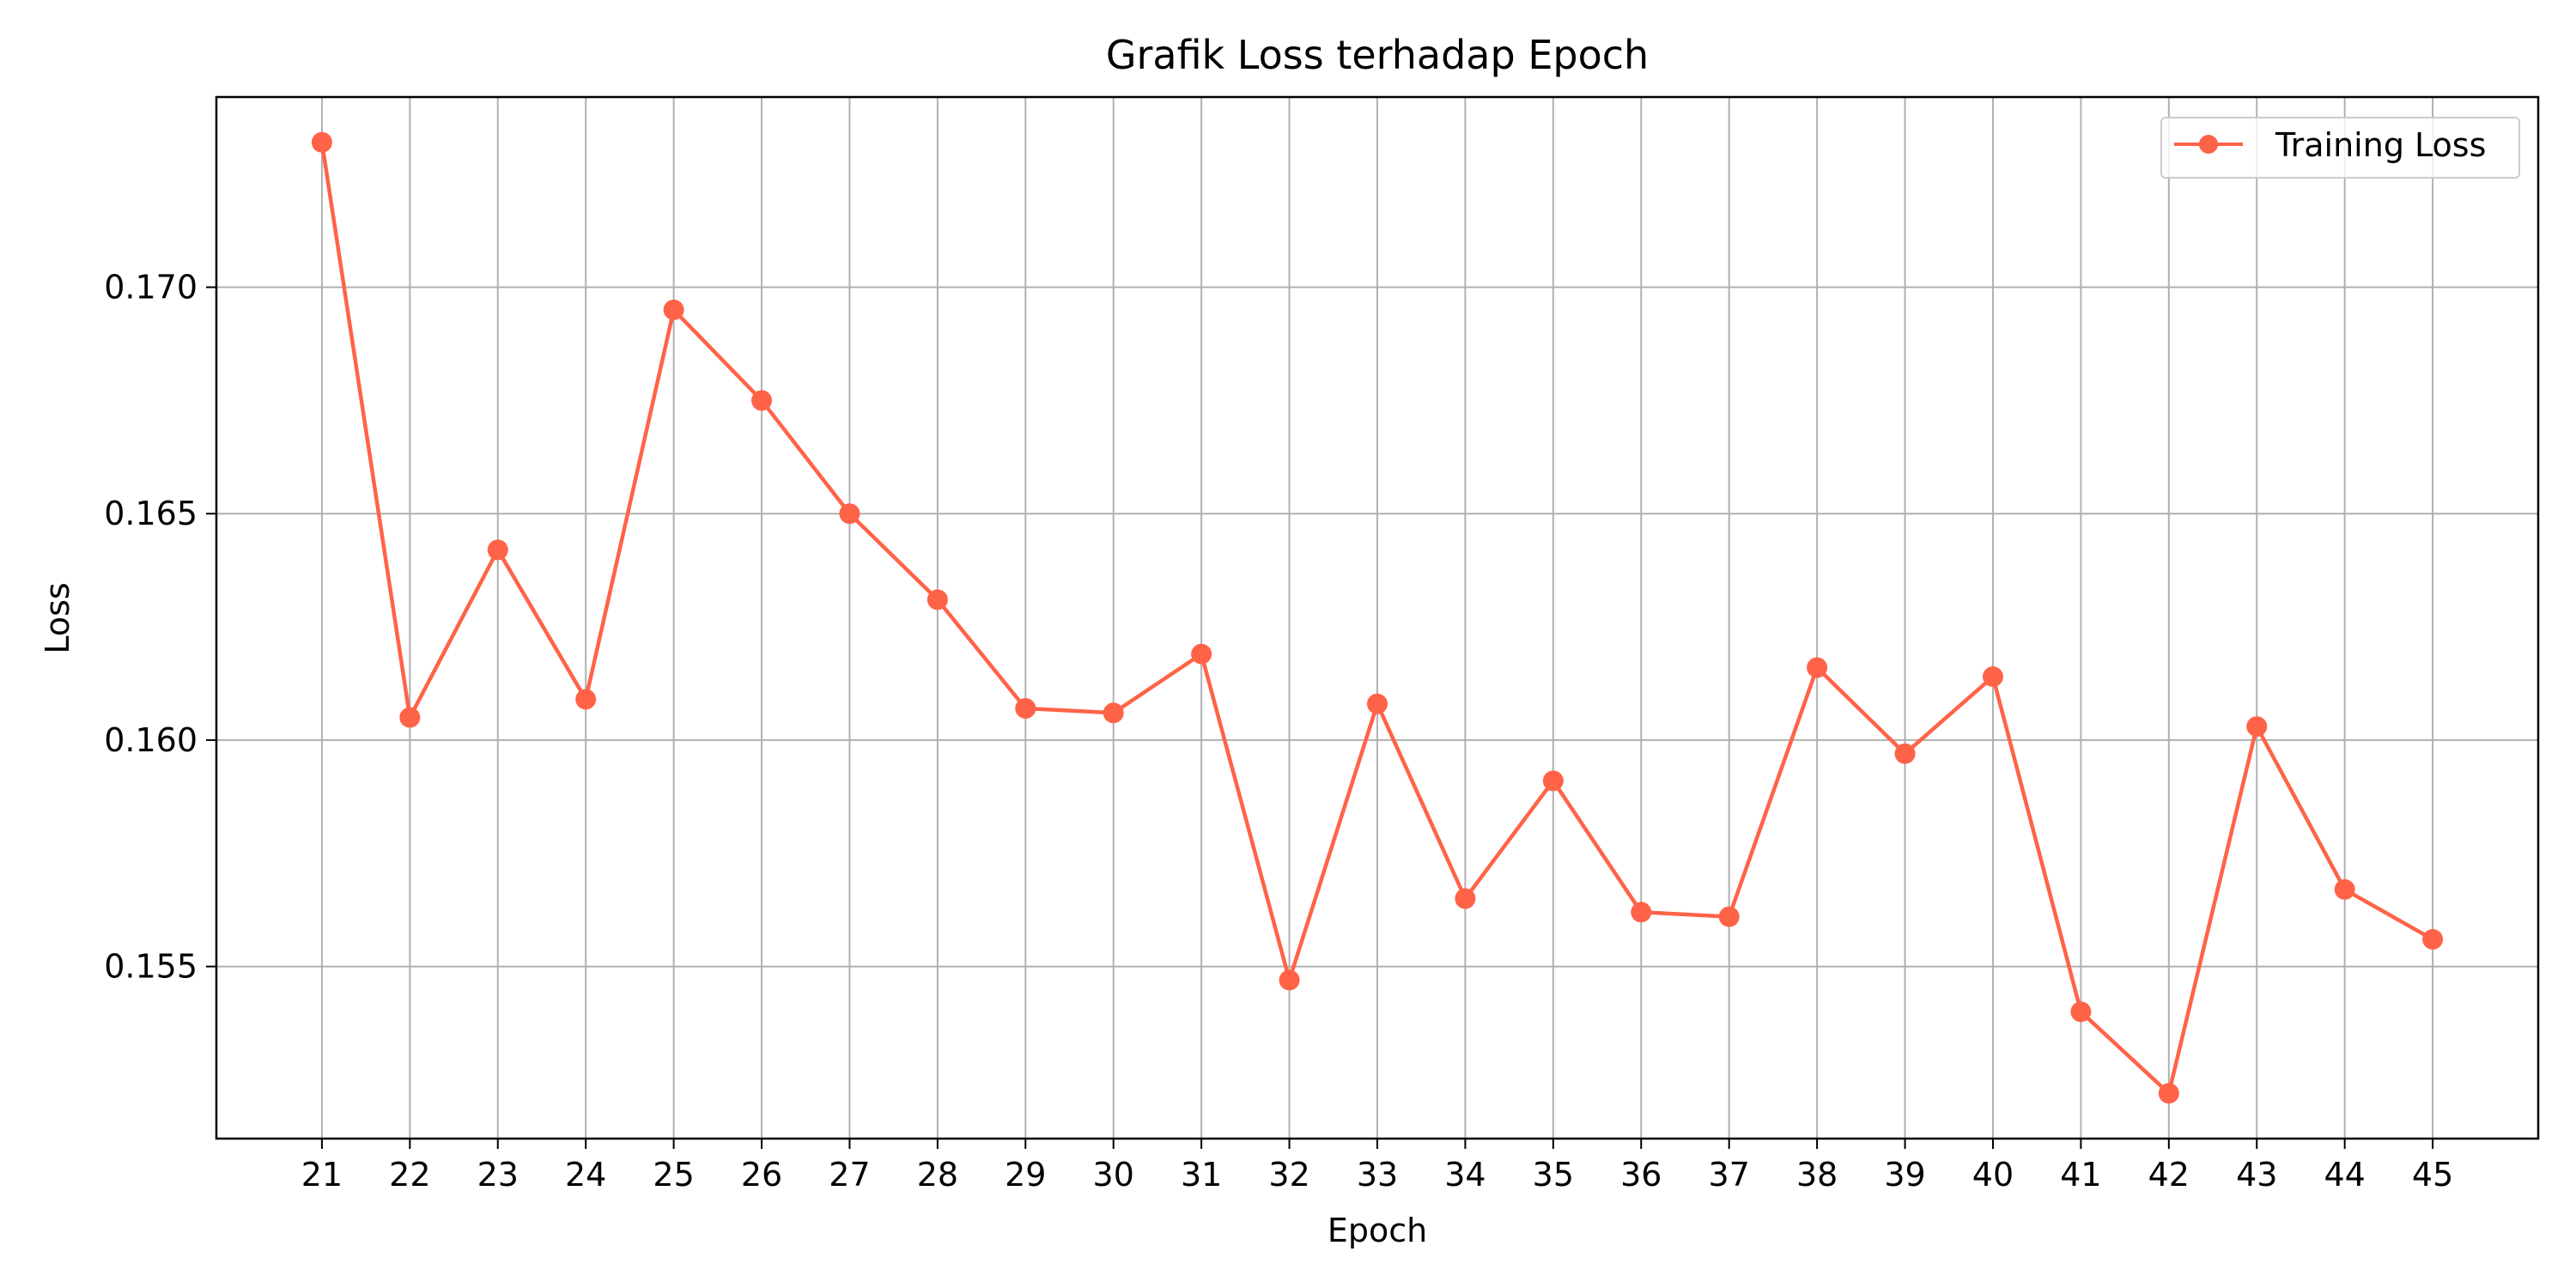 This screenshot has height=1288, width=2576. I want to click on legend-label: Training Loss, so click(2380, 145).